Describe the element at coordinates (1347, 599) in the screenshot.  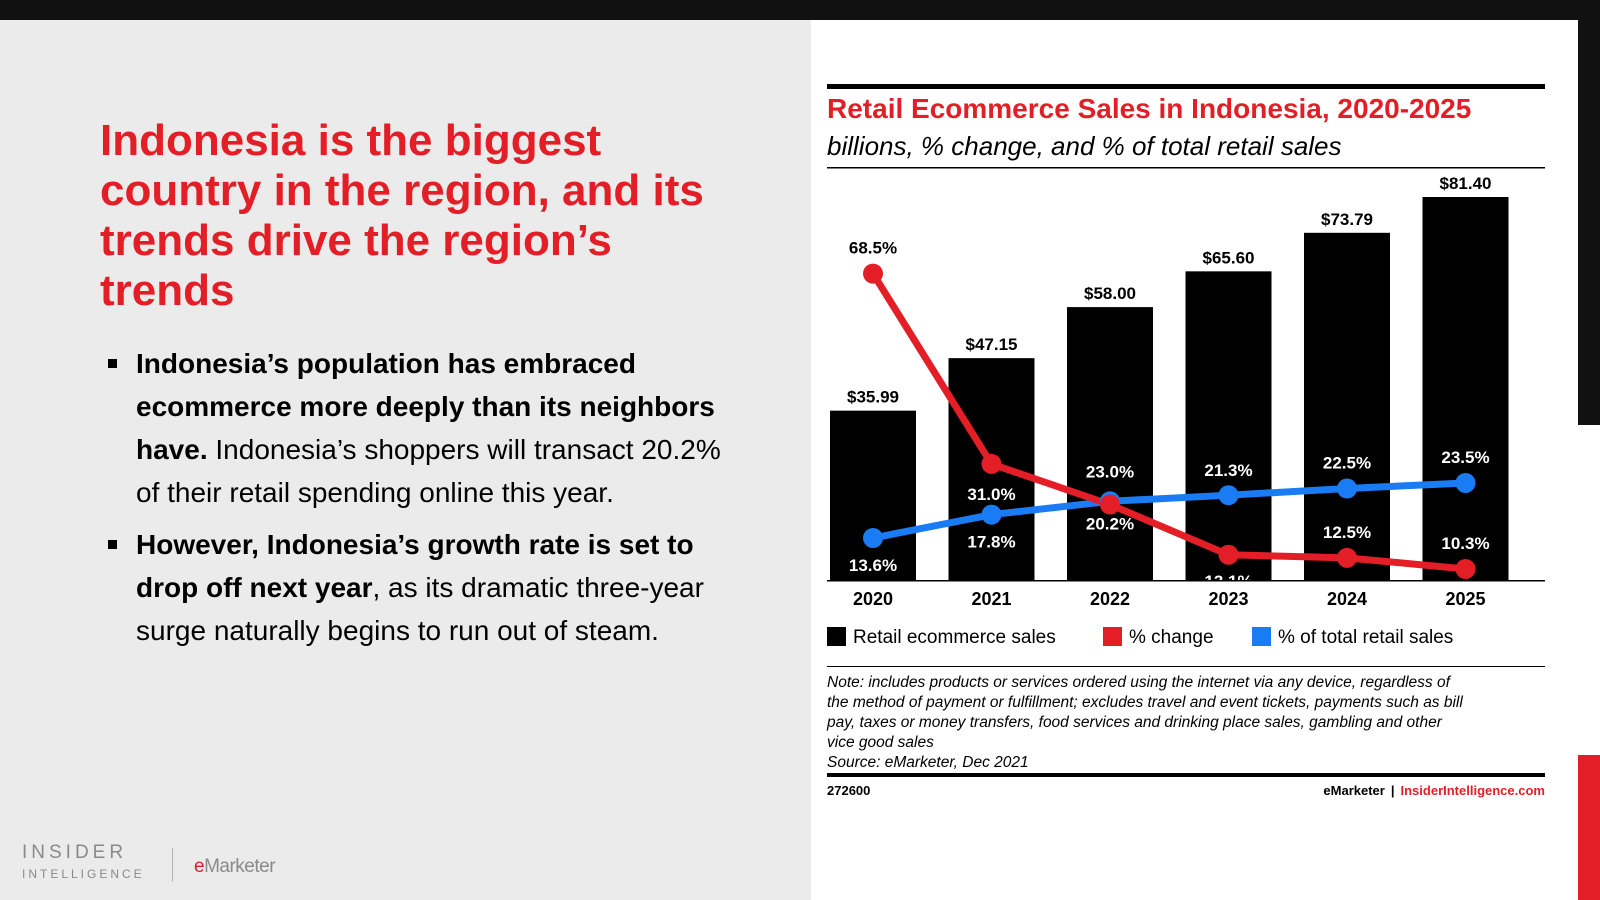
I see `x-tick-label: 2024` at that location.